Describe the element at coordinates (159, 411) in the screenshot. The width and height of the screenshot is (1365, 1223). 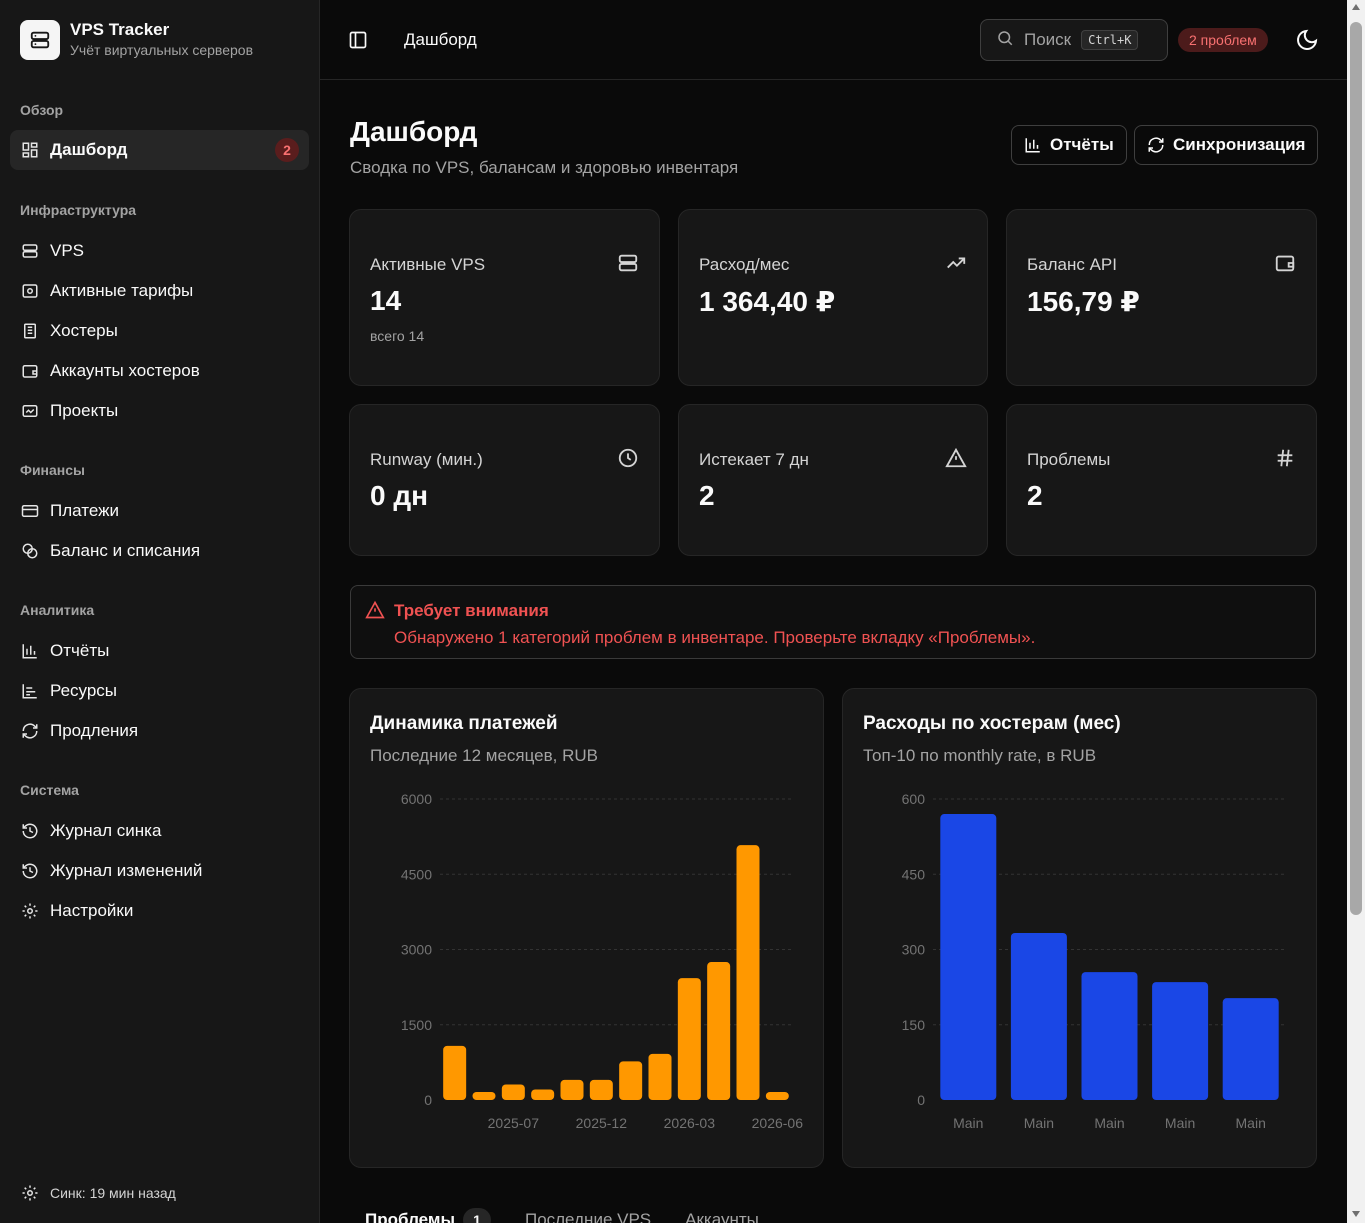
I see `sidebar-item-projects: Проекты` at that location.